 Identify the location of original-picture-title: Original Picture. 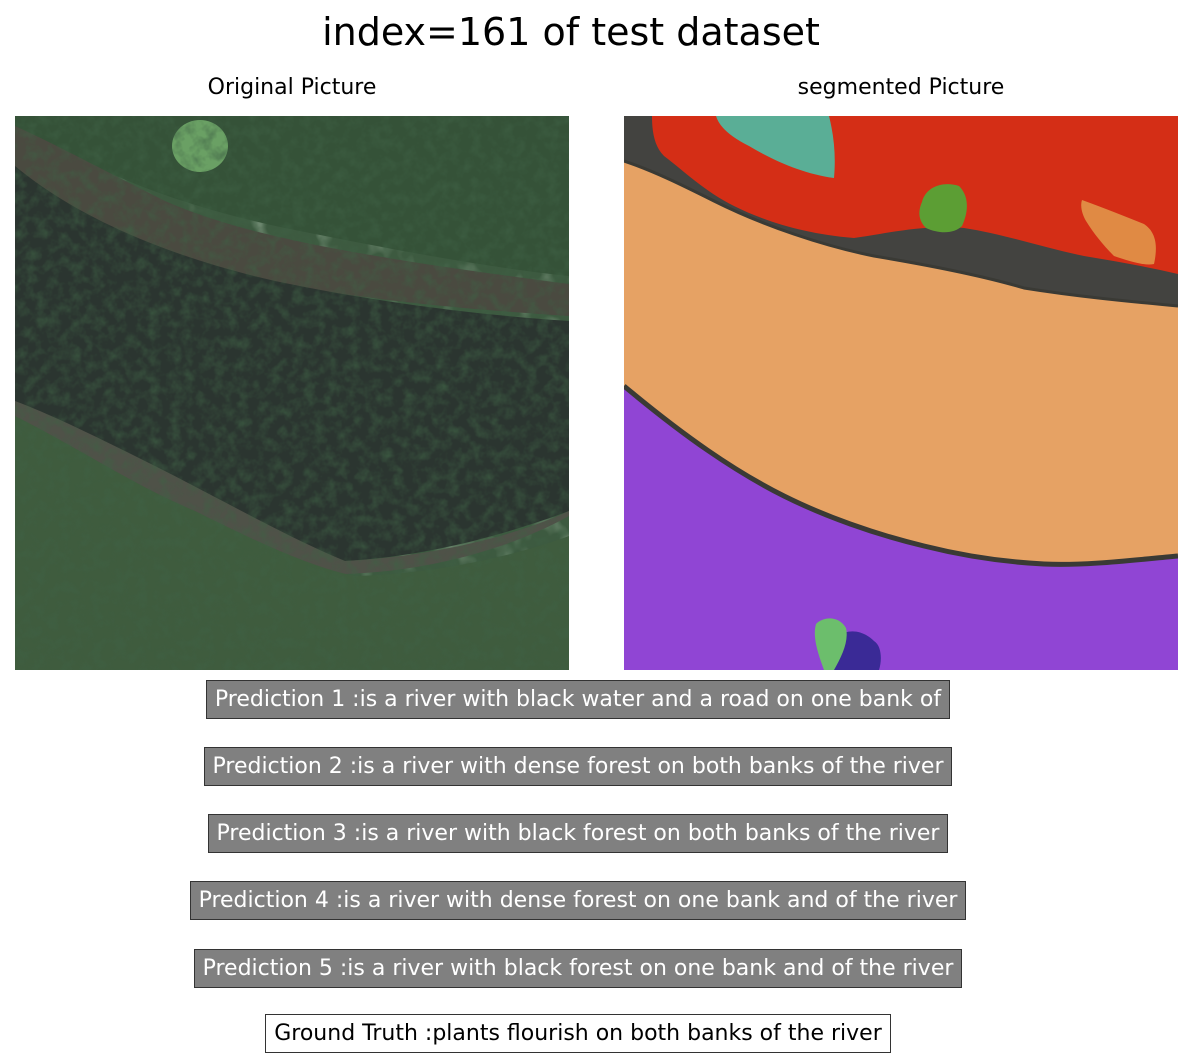
(292, 87).